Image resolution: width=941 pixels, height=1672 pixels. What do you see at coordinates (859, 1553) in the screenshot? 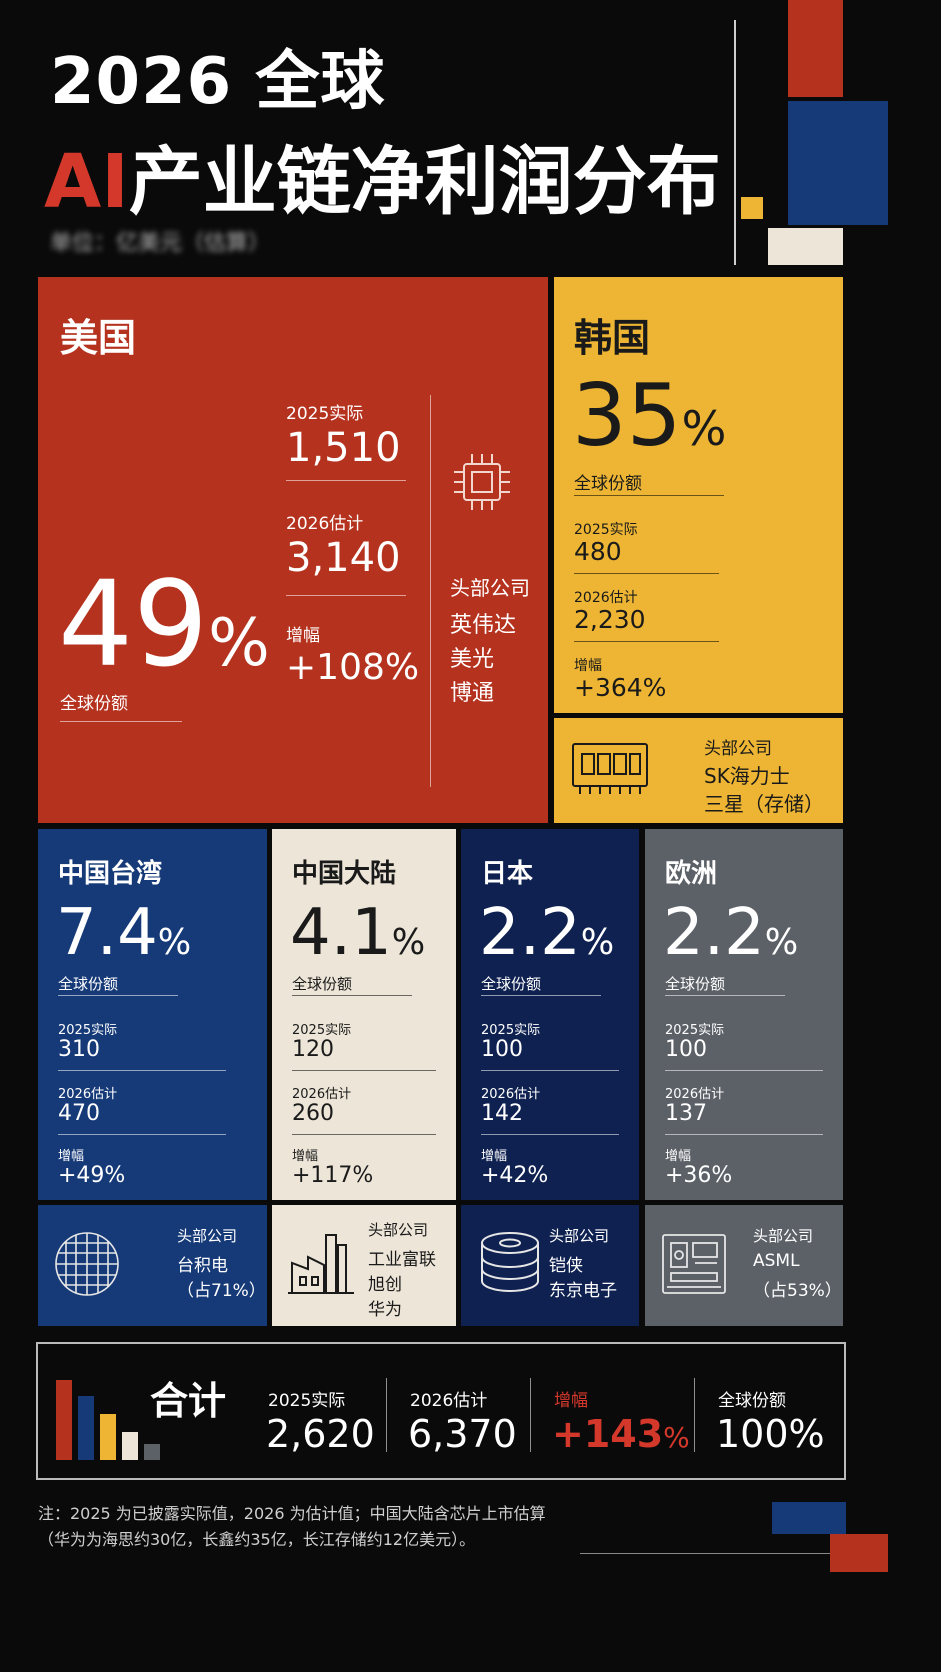
I see `decor-red-bottom` at bounding box center [859, 1553].